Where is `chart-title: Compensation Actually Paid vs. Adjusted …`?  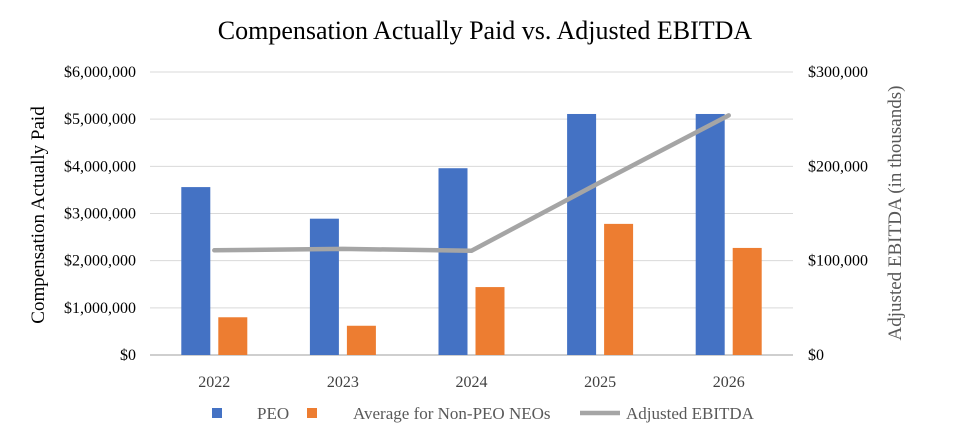 chart-title: Compensation Actually Paid vs. Adjusted … is located at coordinates (485, 30).